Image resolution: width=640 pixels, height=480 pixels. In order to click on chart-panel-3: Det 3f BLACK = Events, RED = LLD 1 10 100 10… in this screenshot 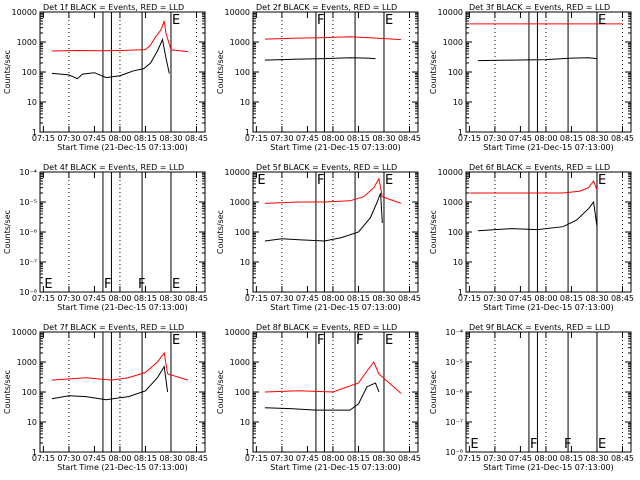, I will do `click(531, 77)`.